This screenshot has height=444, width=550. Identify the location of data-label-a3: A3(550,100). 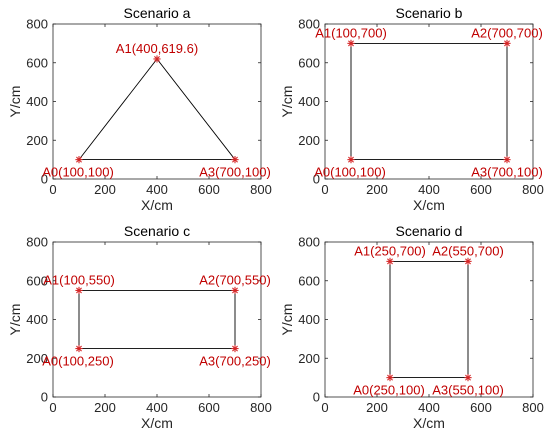
(468, 390).